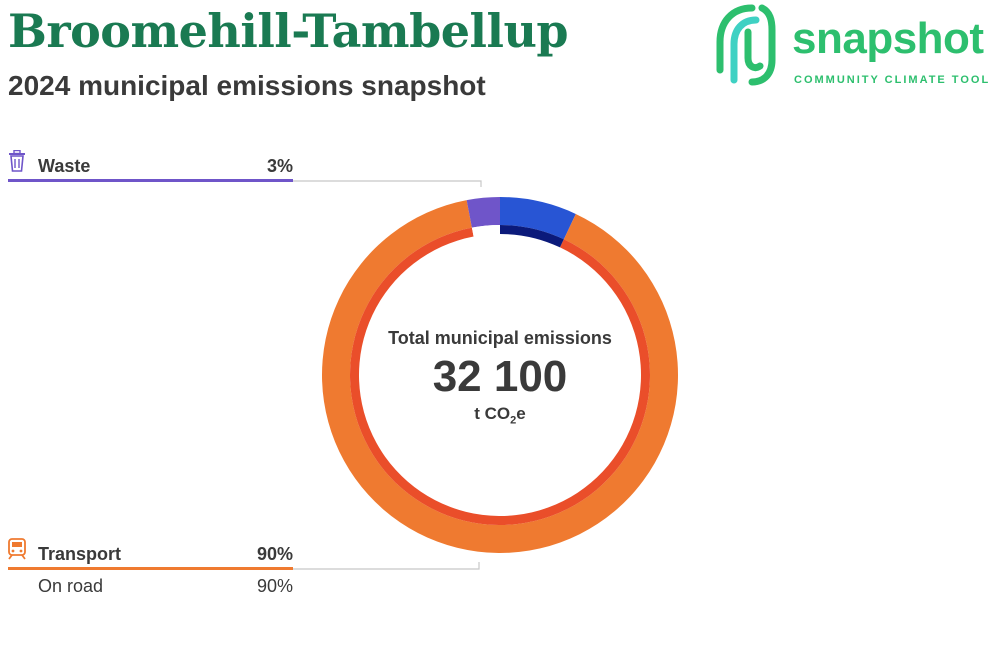  Describe the element at coordinates (892, 80) in the screenshot. I see `logo-tagline: COMMUNITY CLIMATE TOOL` at that location.